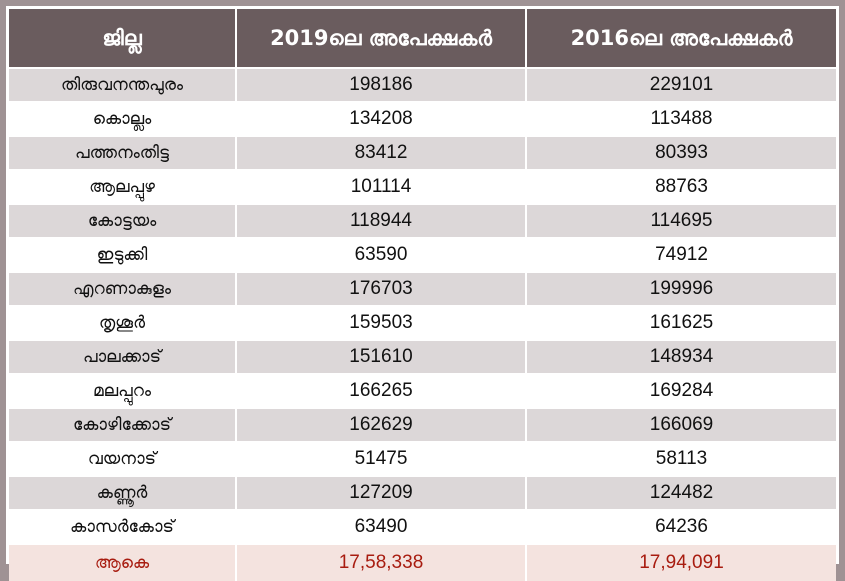 Image resolution: width=845 pixels, height=581 pixels. Describe the element at coordinates (381, 322) in the screenshot. I see `value-2019: 159503` at that location.